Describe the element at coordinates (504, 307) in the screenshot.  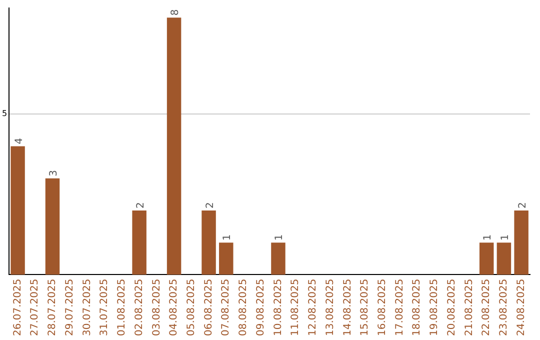
I see `x-tick-label: 23.08.2025` at that location.